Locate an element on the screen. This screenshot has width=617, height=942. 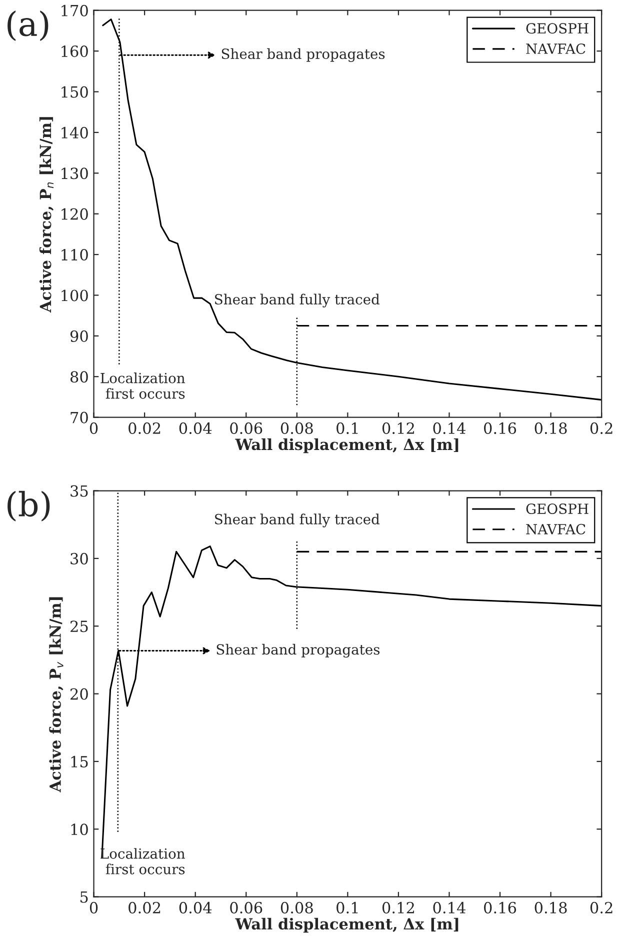
y-axis-title: Active force, P$_{n}$ [kN/m] is located at coordinates (46, 215).